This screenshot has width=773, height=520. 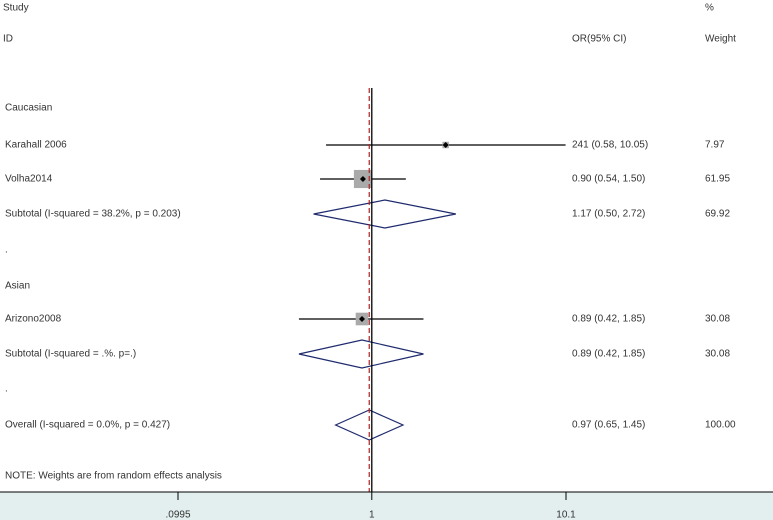 What do you see at coordinates (720, 425) in the screenshot?
I see `weight: 100.00` at bounding box center [720, 425].